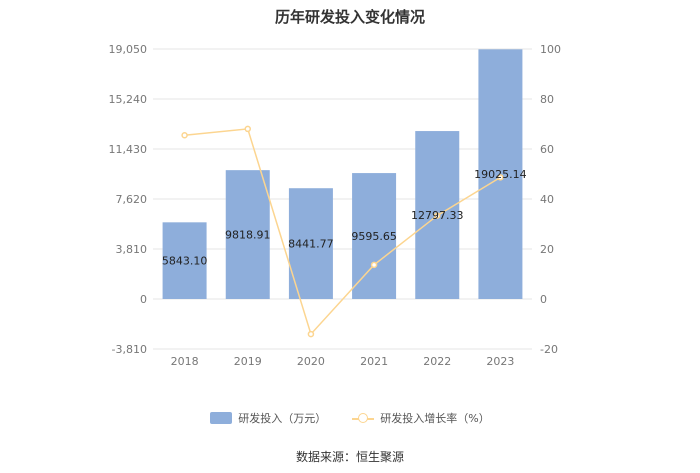 The width and height of the screenshot is (700, 473). I want to click on chart-title: 历年研发投入变化情况, so click(349, 17).